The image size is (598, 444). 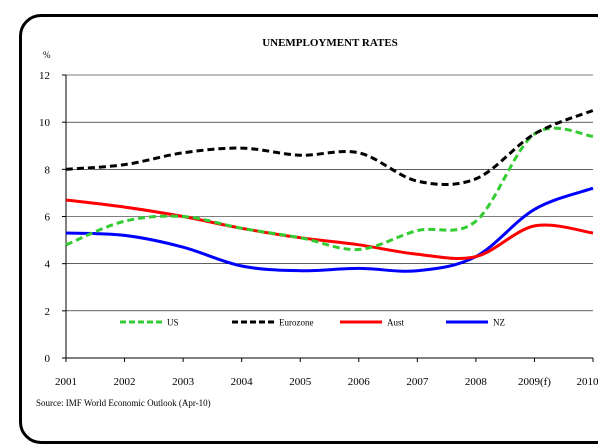 I want to click on y-tick-label: 6, so click(x=48, y=218).